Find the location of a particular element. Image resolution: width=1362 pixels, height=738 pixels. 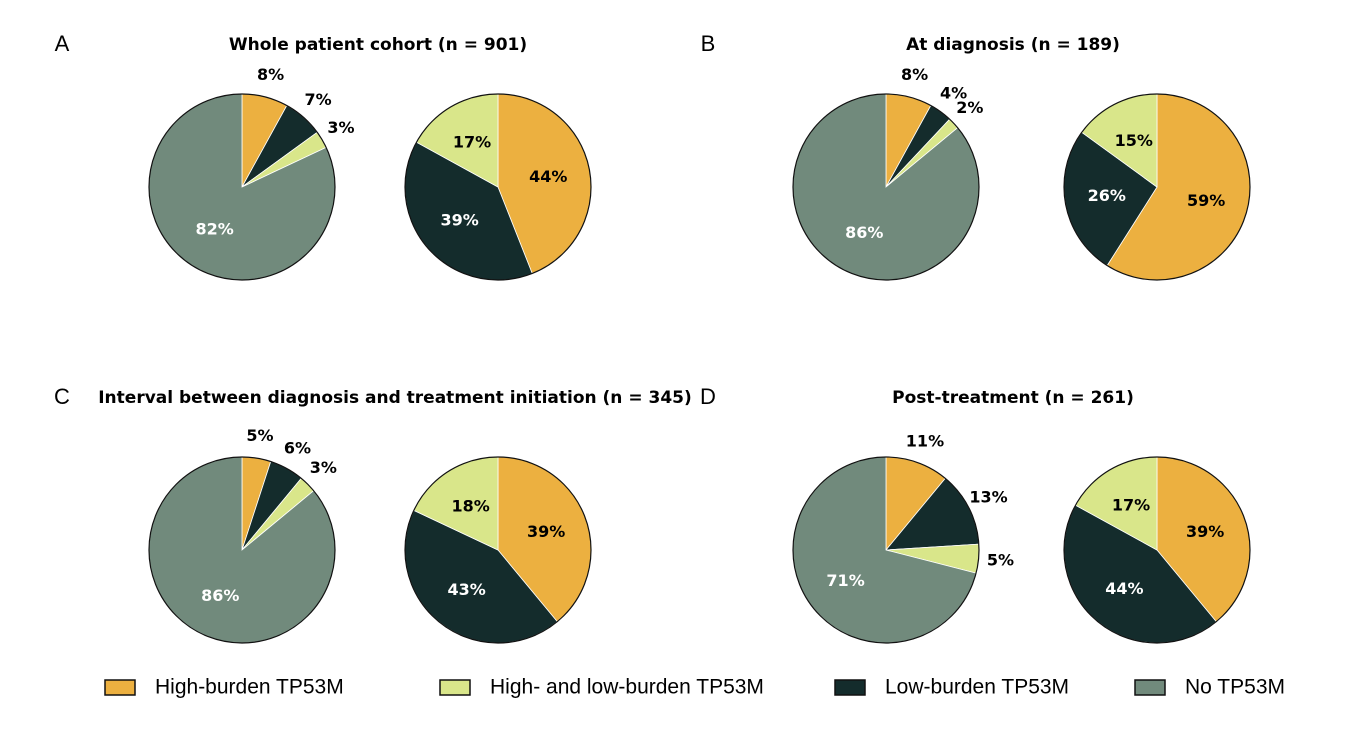

panel-title: Whole patient cohort (n = 901) is located at coordinates (378, 45).